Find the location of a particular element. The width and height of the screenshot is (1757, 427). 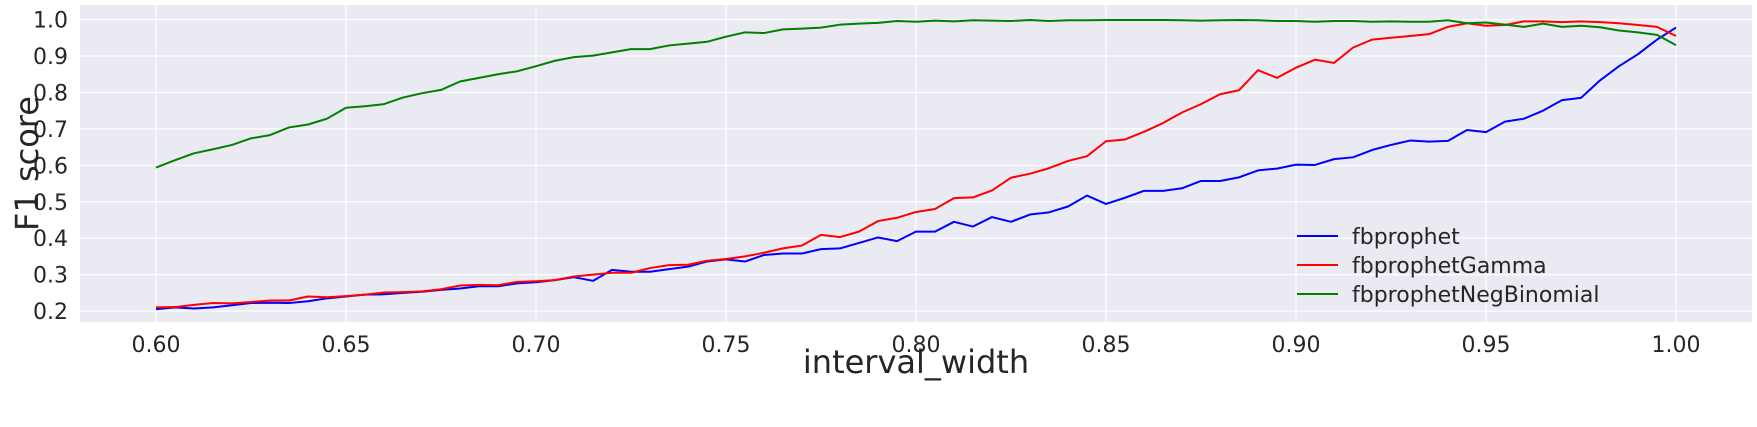

legend-item-fbprophet: fbprophet is located at coordinates (1378, 237).